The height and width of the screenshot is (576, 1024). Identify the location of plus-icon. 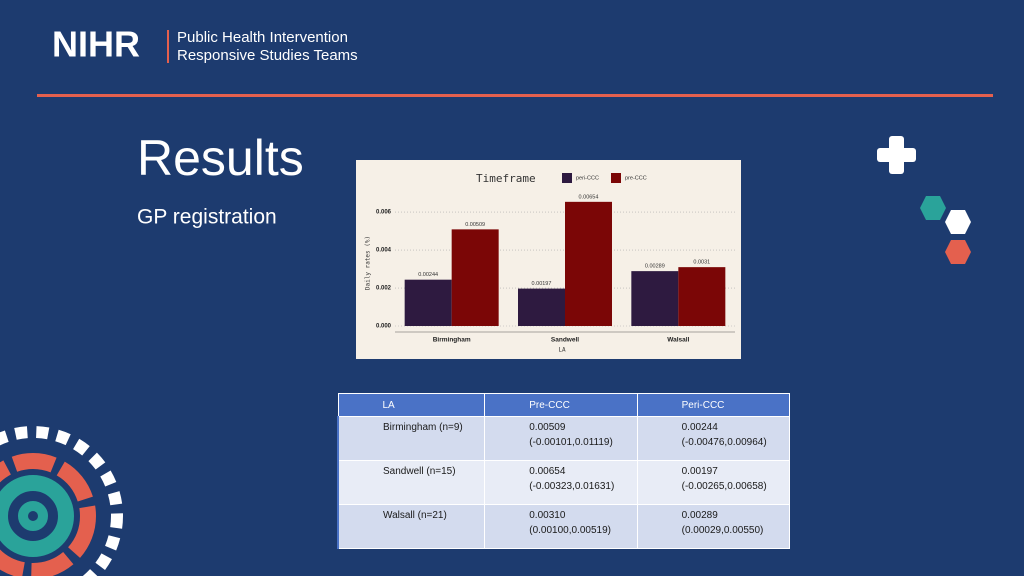
(896, 155).